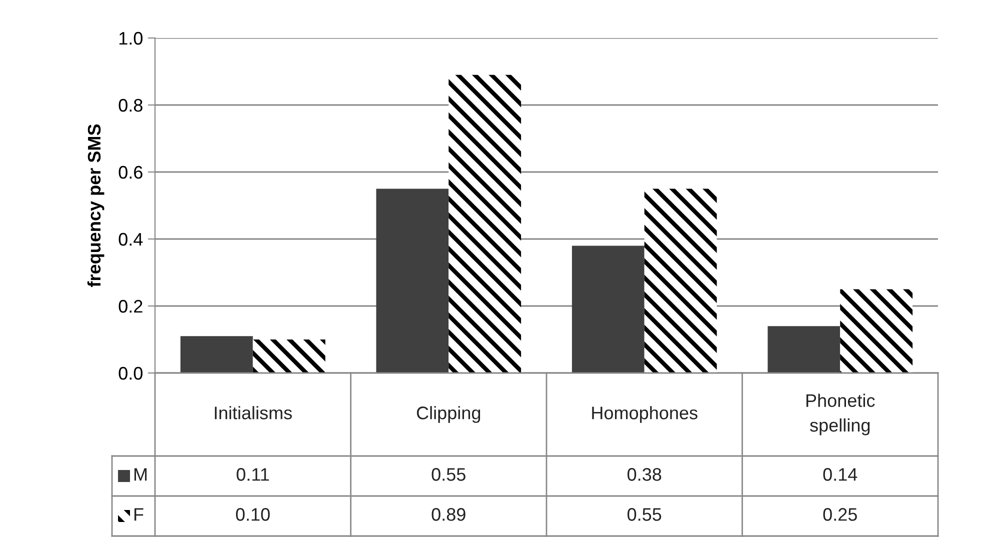  What do you see at coordinates (253, 413) in the screenshot?
I see `x-tick-label: Initialisms` at bounding box center [253, 413].